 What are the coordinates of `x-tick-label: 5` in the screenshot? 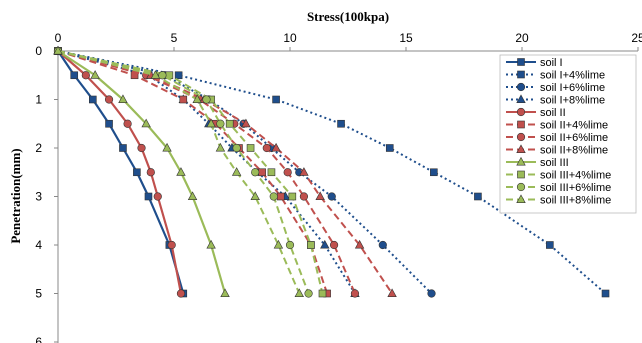 It's located at (174, 38).